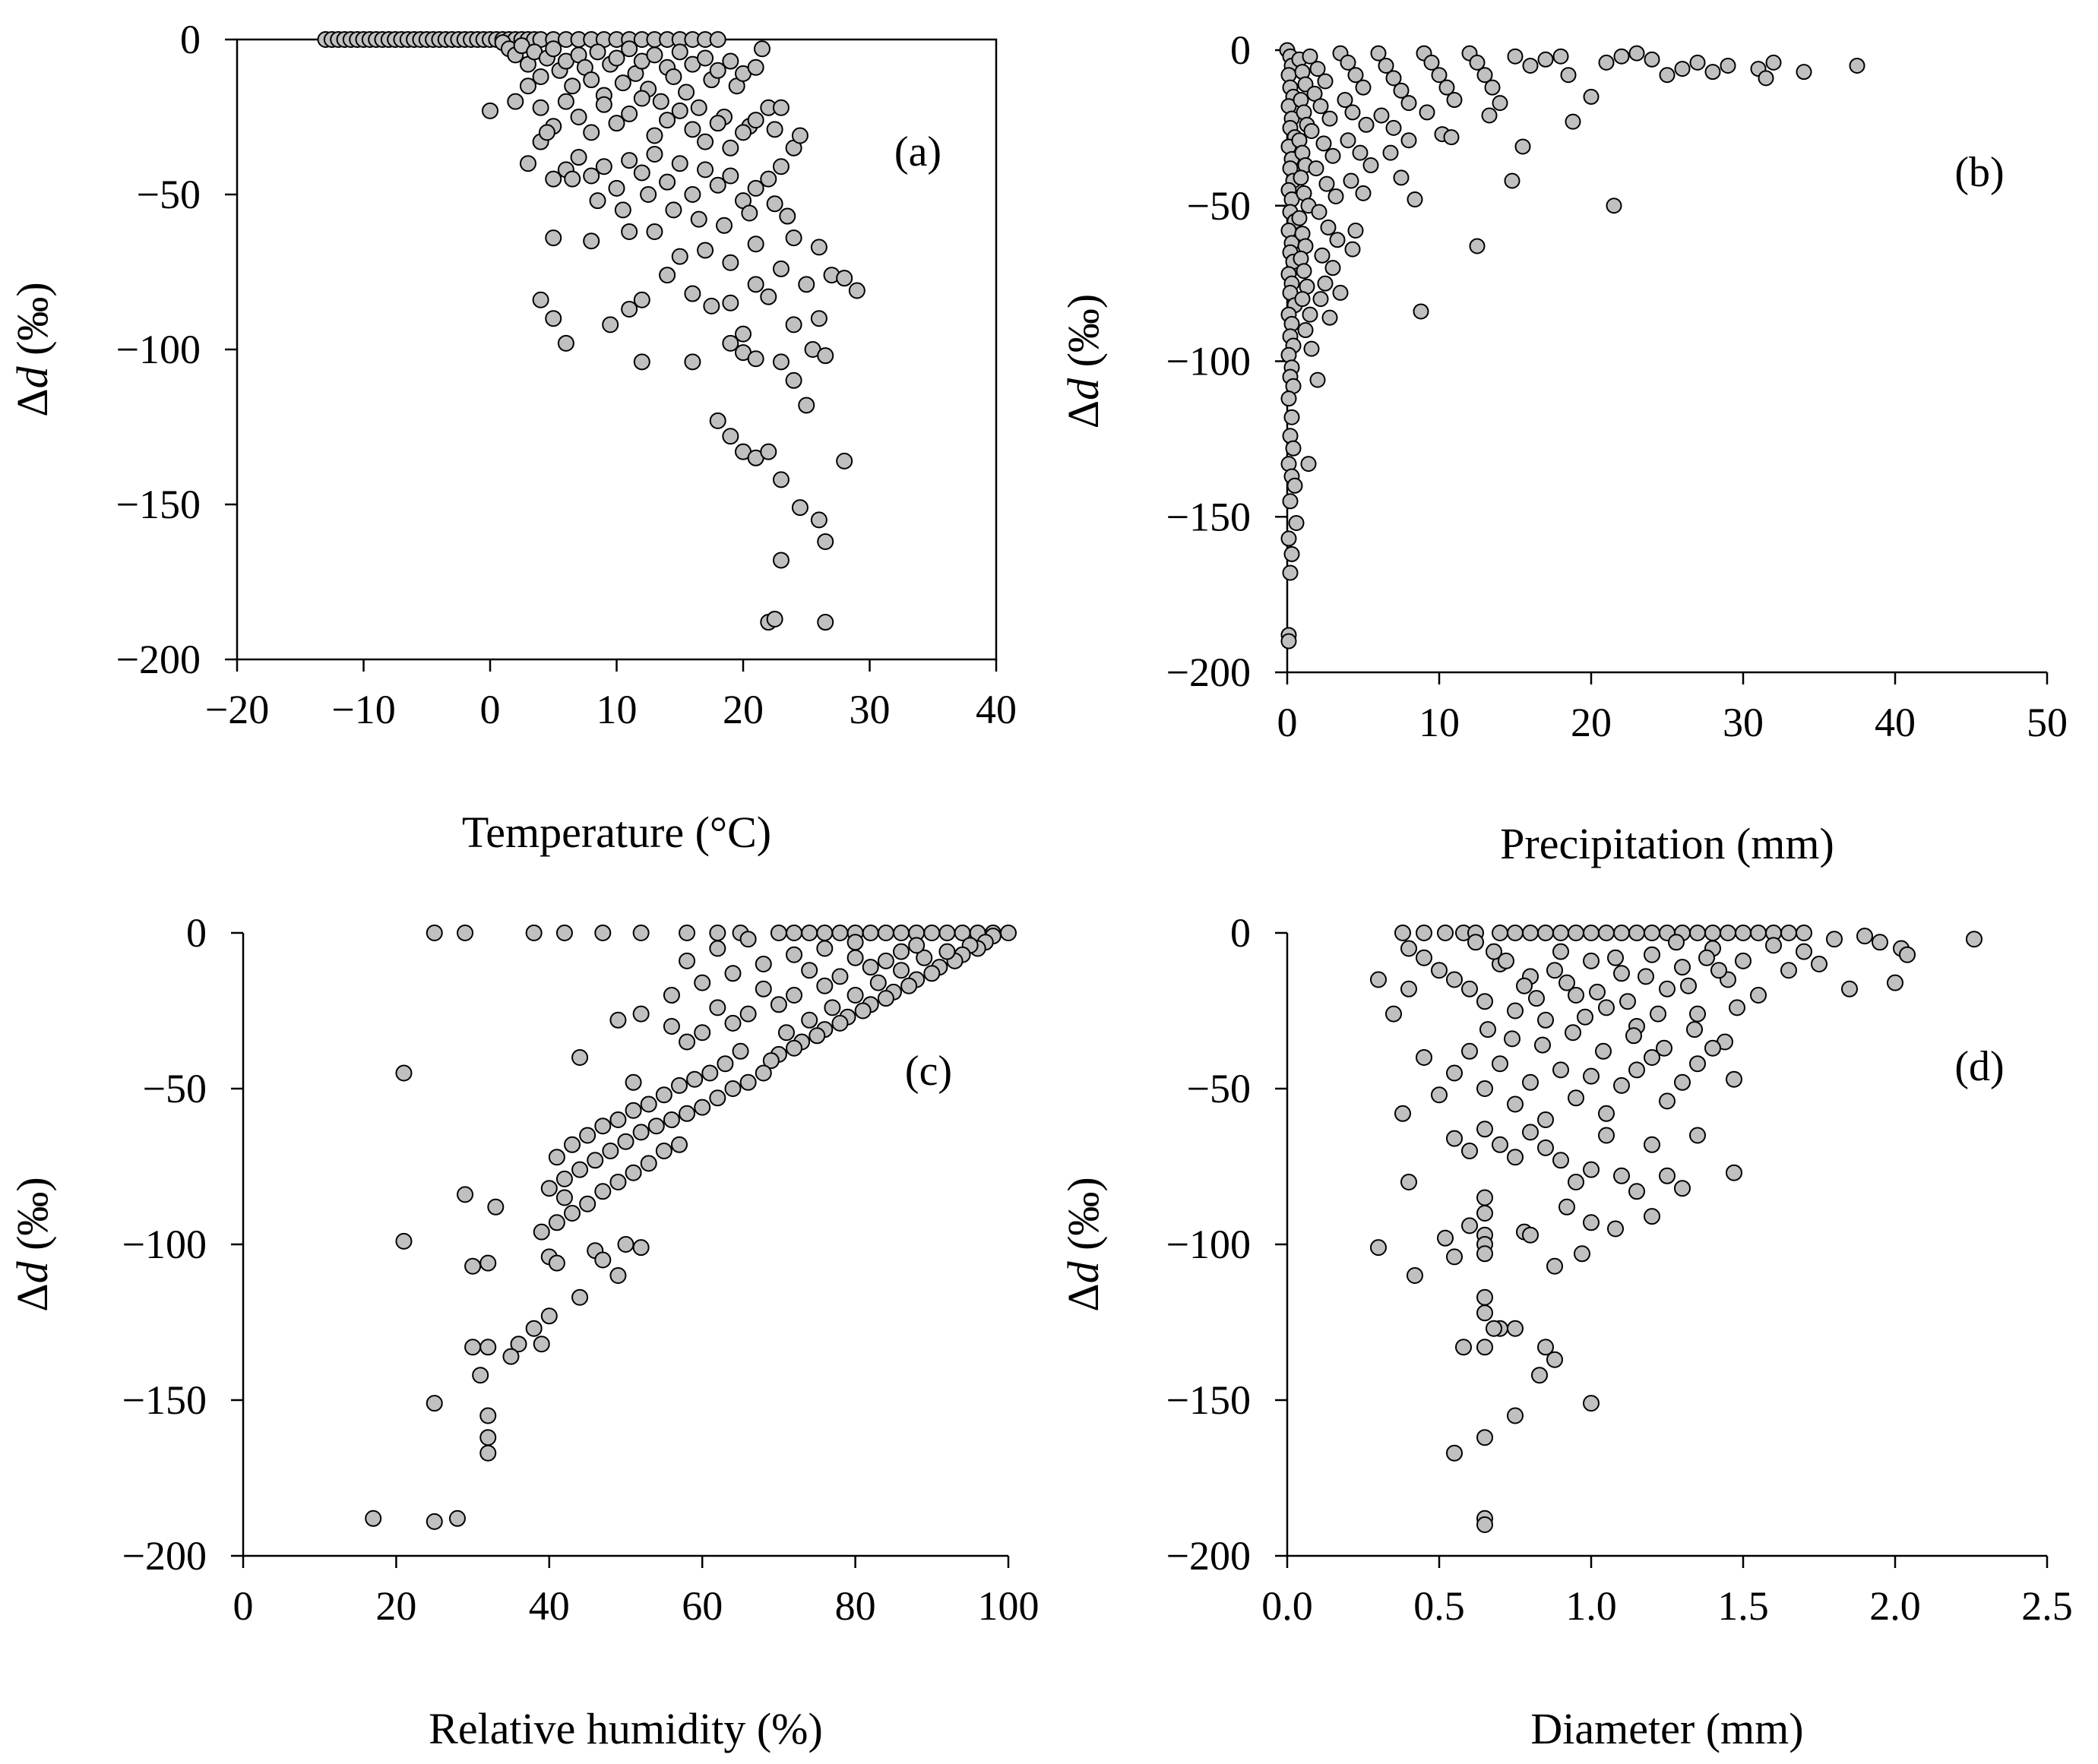  I want to click on x-axis-title: Diameter (mm), so click(1666, 1729).